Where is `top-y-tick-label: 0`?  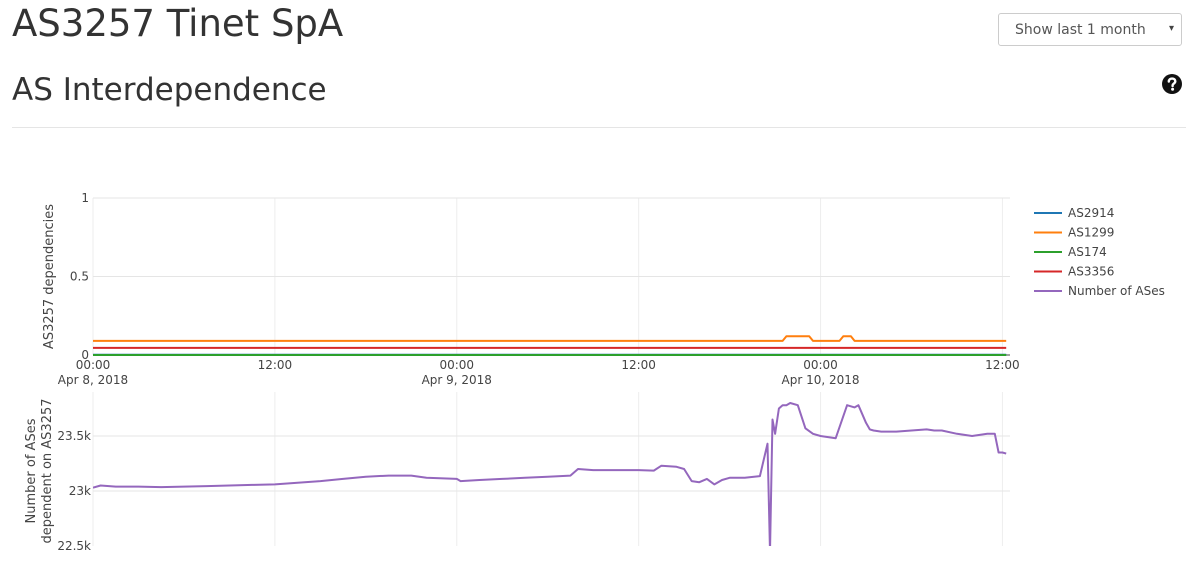
top-y-tick-label: 0 is located at coordinates (85, 355).